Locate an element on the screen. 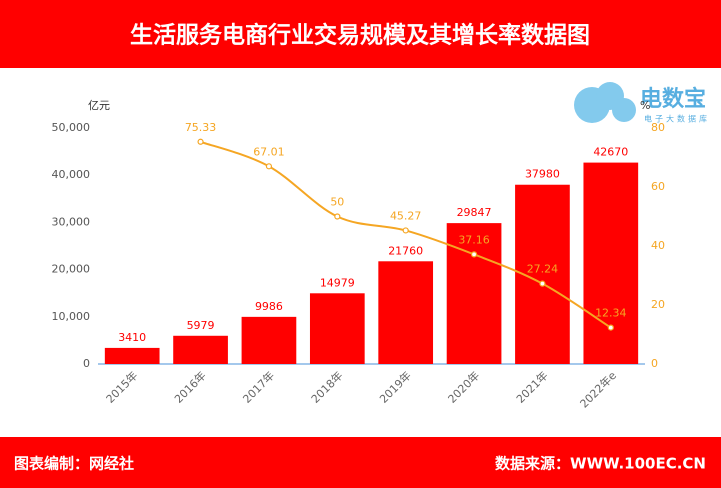 The image size is (721, 488). line-value-label: 27.24 is located at coordinates (543, 269).